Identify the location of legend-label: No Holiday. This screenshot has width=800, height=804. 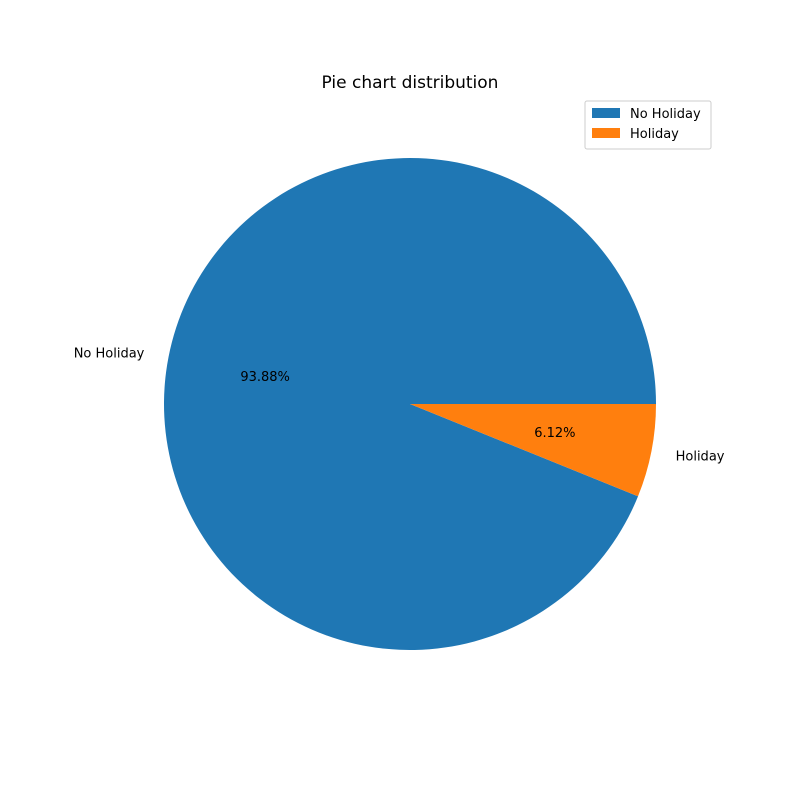
(665, 114).